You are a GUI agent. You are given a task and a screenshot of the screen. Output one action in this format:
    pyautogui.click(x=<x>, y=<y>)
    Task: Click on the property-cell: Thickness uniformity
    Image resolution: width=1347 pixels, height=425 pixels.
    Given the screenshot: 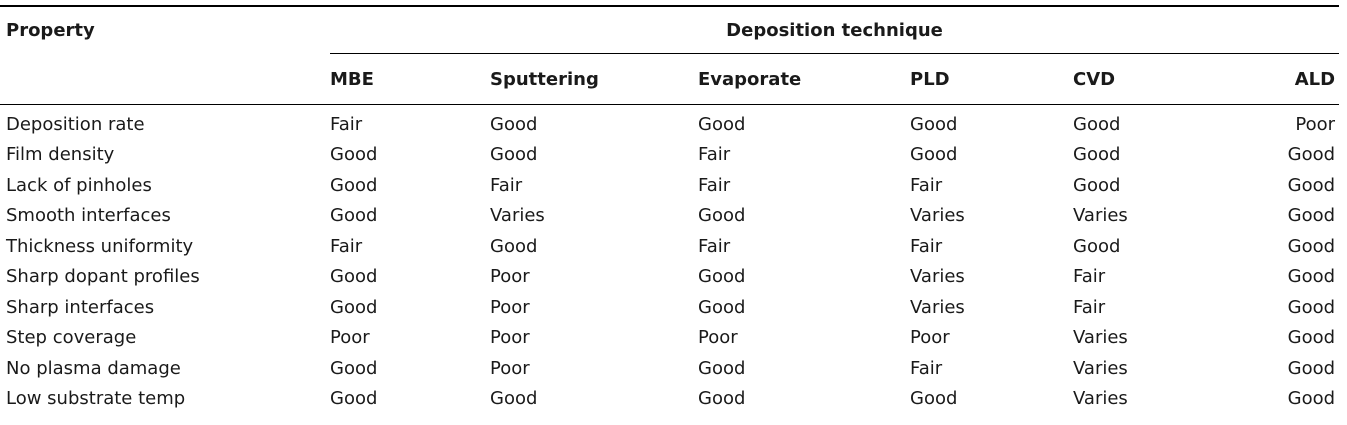 What is the action you would take?
    pyautogui.click(x=100, y=246)
    